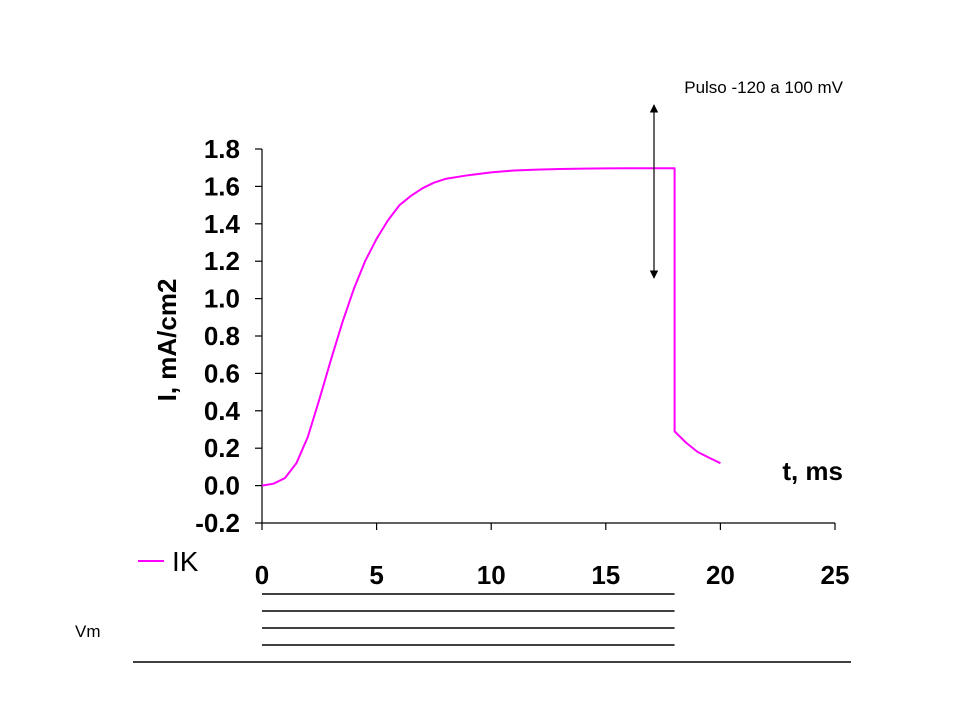  What do you see at coordinates (222, 299) in the screenshot?
I see `y-tick-label: 1.0` at bounding box center [222, 299].